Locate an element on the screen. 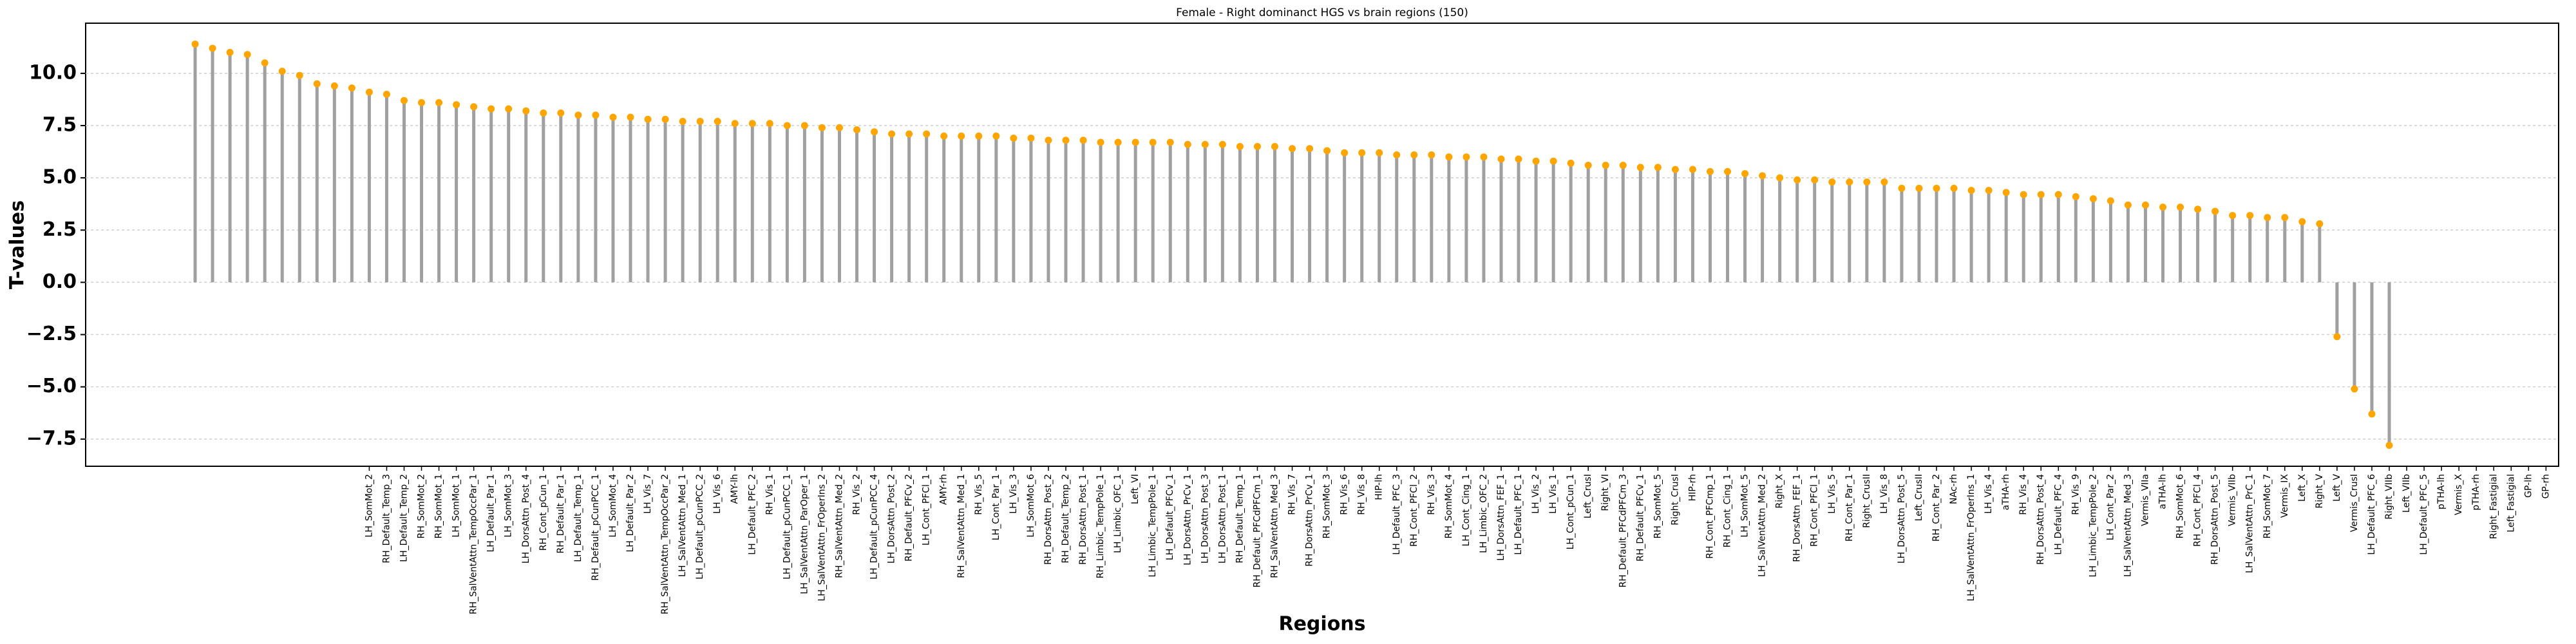 This screenshot has width=2576, height=644. x-tick-label: LH_Vis_7 is located at coordinates (648, 494).